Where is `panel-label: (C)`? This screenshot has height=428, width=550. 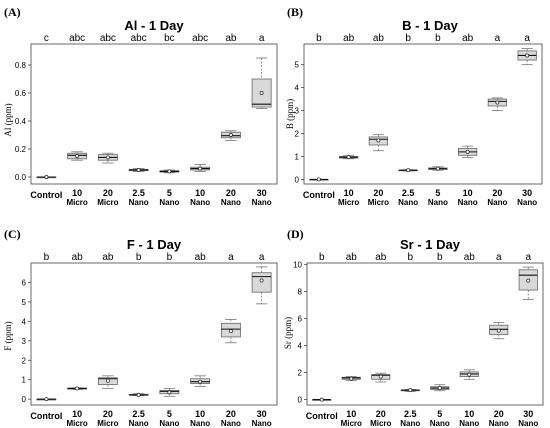 panel-label: (C) is located at coordinates (12, 234).